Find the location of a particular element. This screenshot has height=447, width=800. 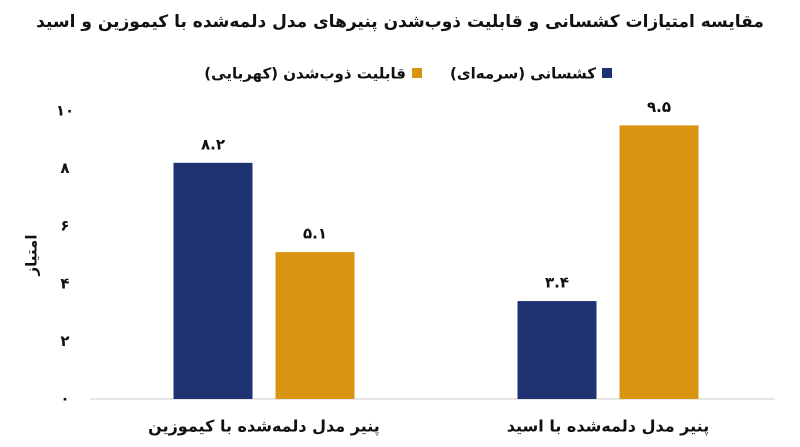

x-tick-label: پنیر مدل دلمه‌شده با کیموزین is located at coordinates (264, 427).